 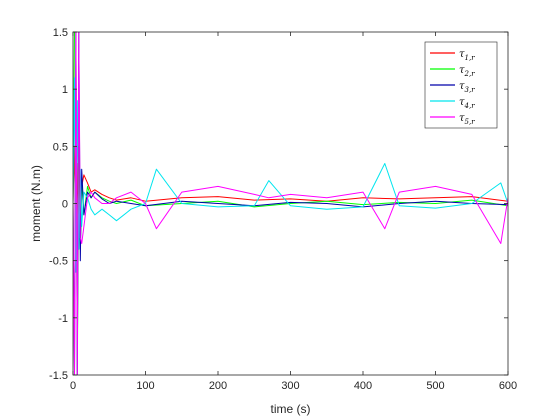 I want to click on legend-entry-subscript: 2,r, so click(x=470, y=74).